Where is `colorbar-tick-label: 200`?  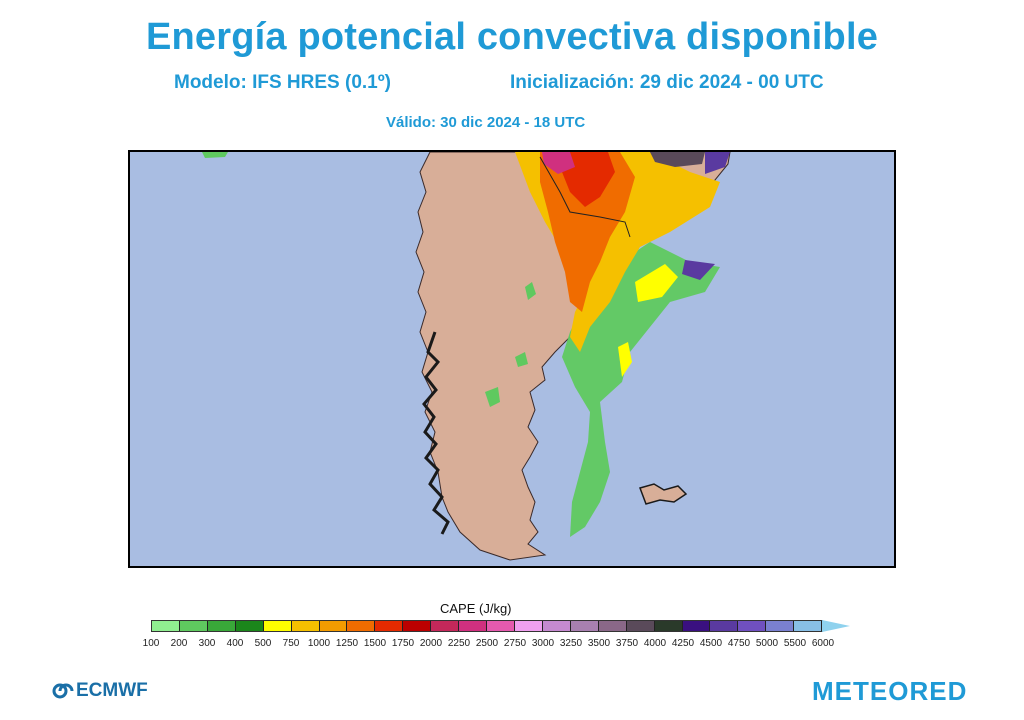
colorbar-tick-label: 200 is located at coordinates (179, 643).